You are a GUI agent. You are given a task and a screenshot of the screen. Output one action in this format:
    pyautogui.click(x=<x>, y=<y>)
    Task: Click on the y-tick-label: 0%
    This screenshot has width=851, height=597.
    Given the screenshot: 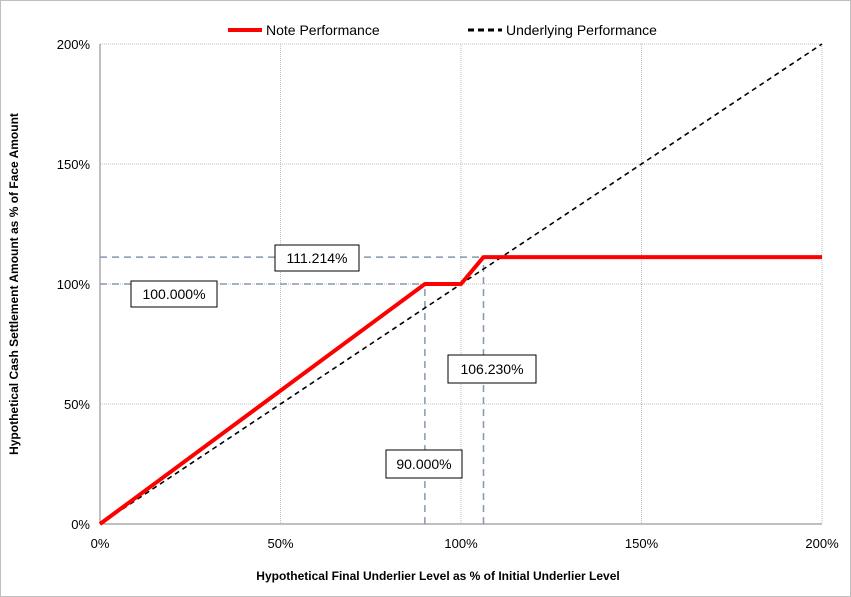 What is the action you would take?
    pyautogui.click(x=80, y=524)
    